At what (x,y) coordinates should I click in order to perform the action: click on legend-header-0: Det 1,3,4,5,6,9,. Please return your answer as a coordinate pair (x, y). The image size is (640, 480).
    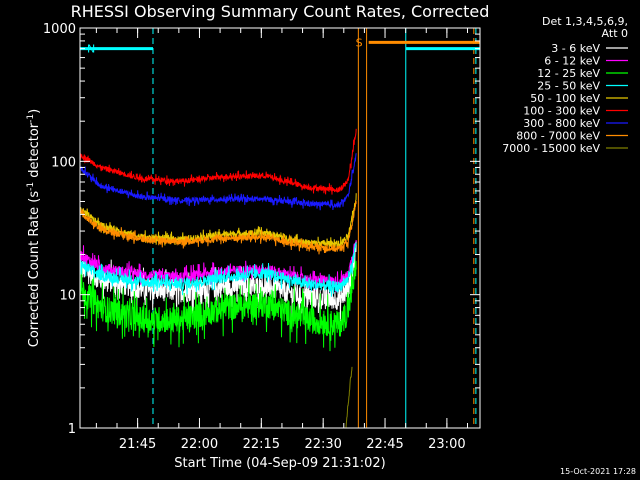
    Looking at the image, I should click on (585, 21).